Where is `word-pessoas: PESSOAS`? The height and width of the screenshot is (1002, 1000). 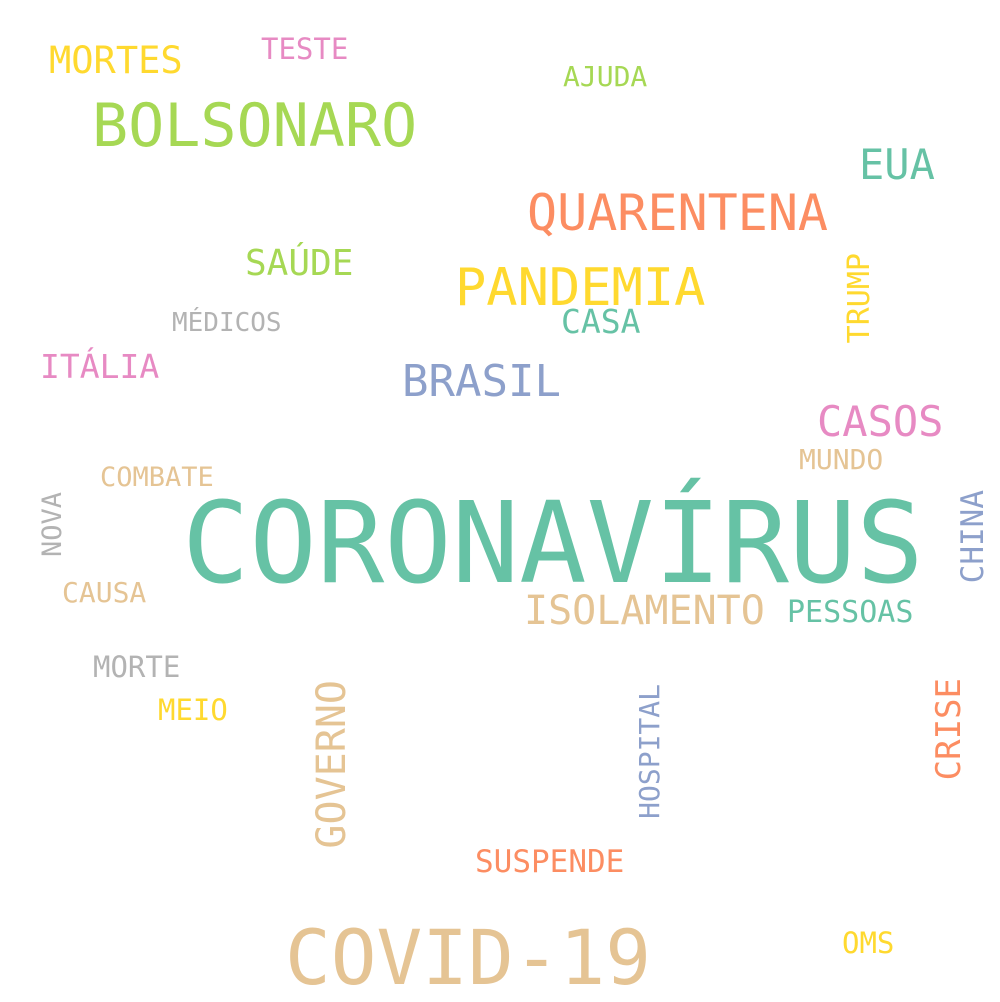 word-pessoas: PESSOAS is located at coordinates (850, 612).